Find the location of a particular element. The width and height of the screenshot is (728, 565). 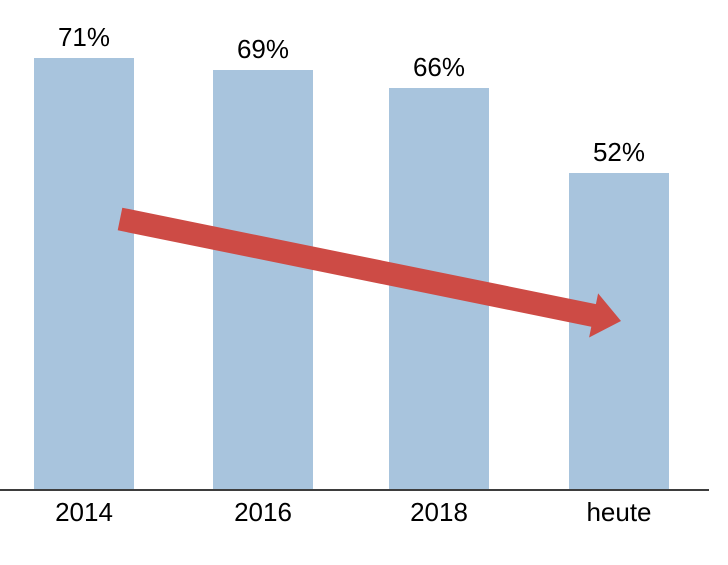

bar-value-label: 66% is located at coordinates (439, 66).